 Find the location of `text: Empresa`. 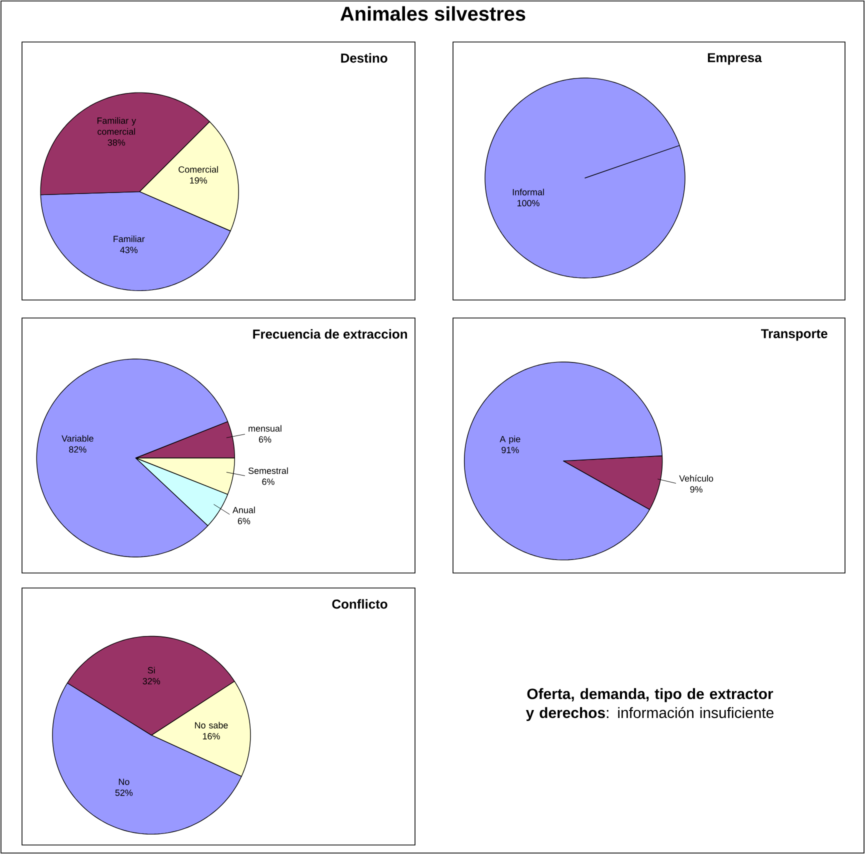

text: Empresa is located at coordinates (735, 59).